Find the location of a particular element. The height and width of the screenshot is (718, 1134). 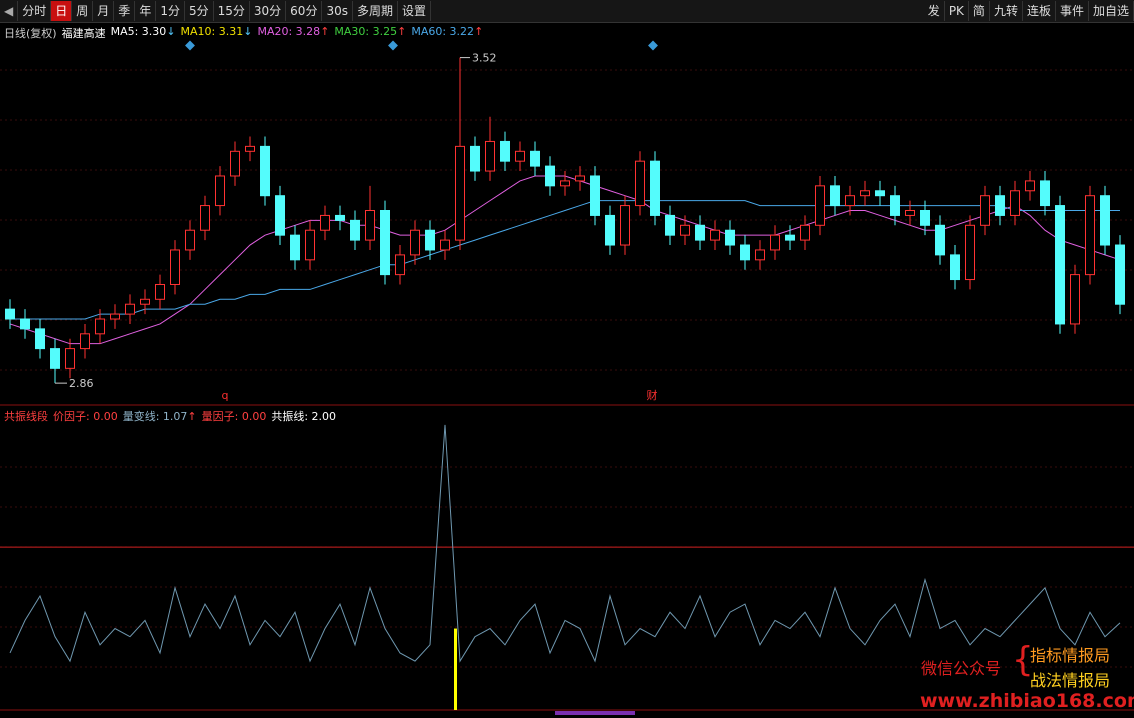

ma-label: MA20: 3.28 is located at coordinates (289, 31).